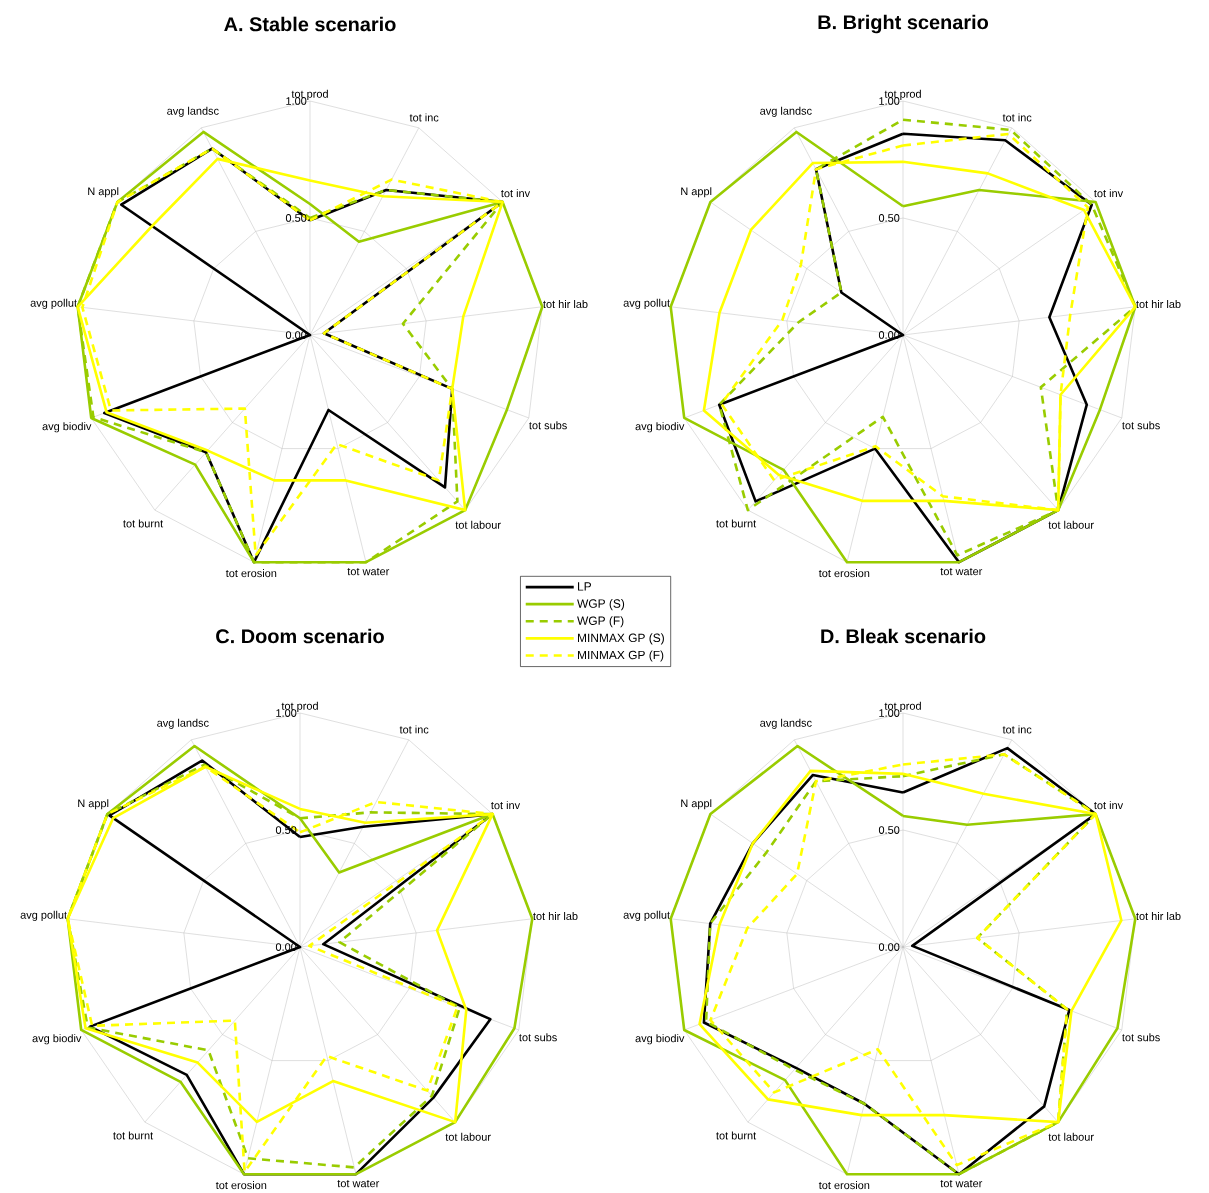 The width and height of the screenshot is (1209, 1193). I want to click on legend-label: WGP (F), so click(600, 622).